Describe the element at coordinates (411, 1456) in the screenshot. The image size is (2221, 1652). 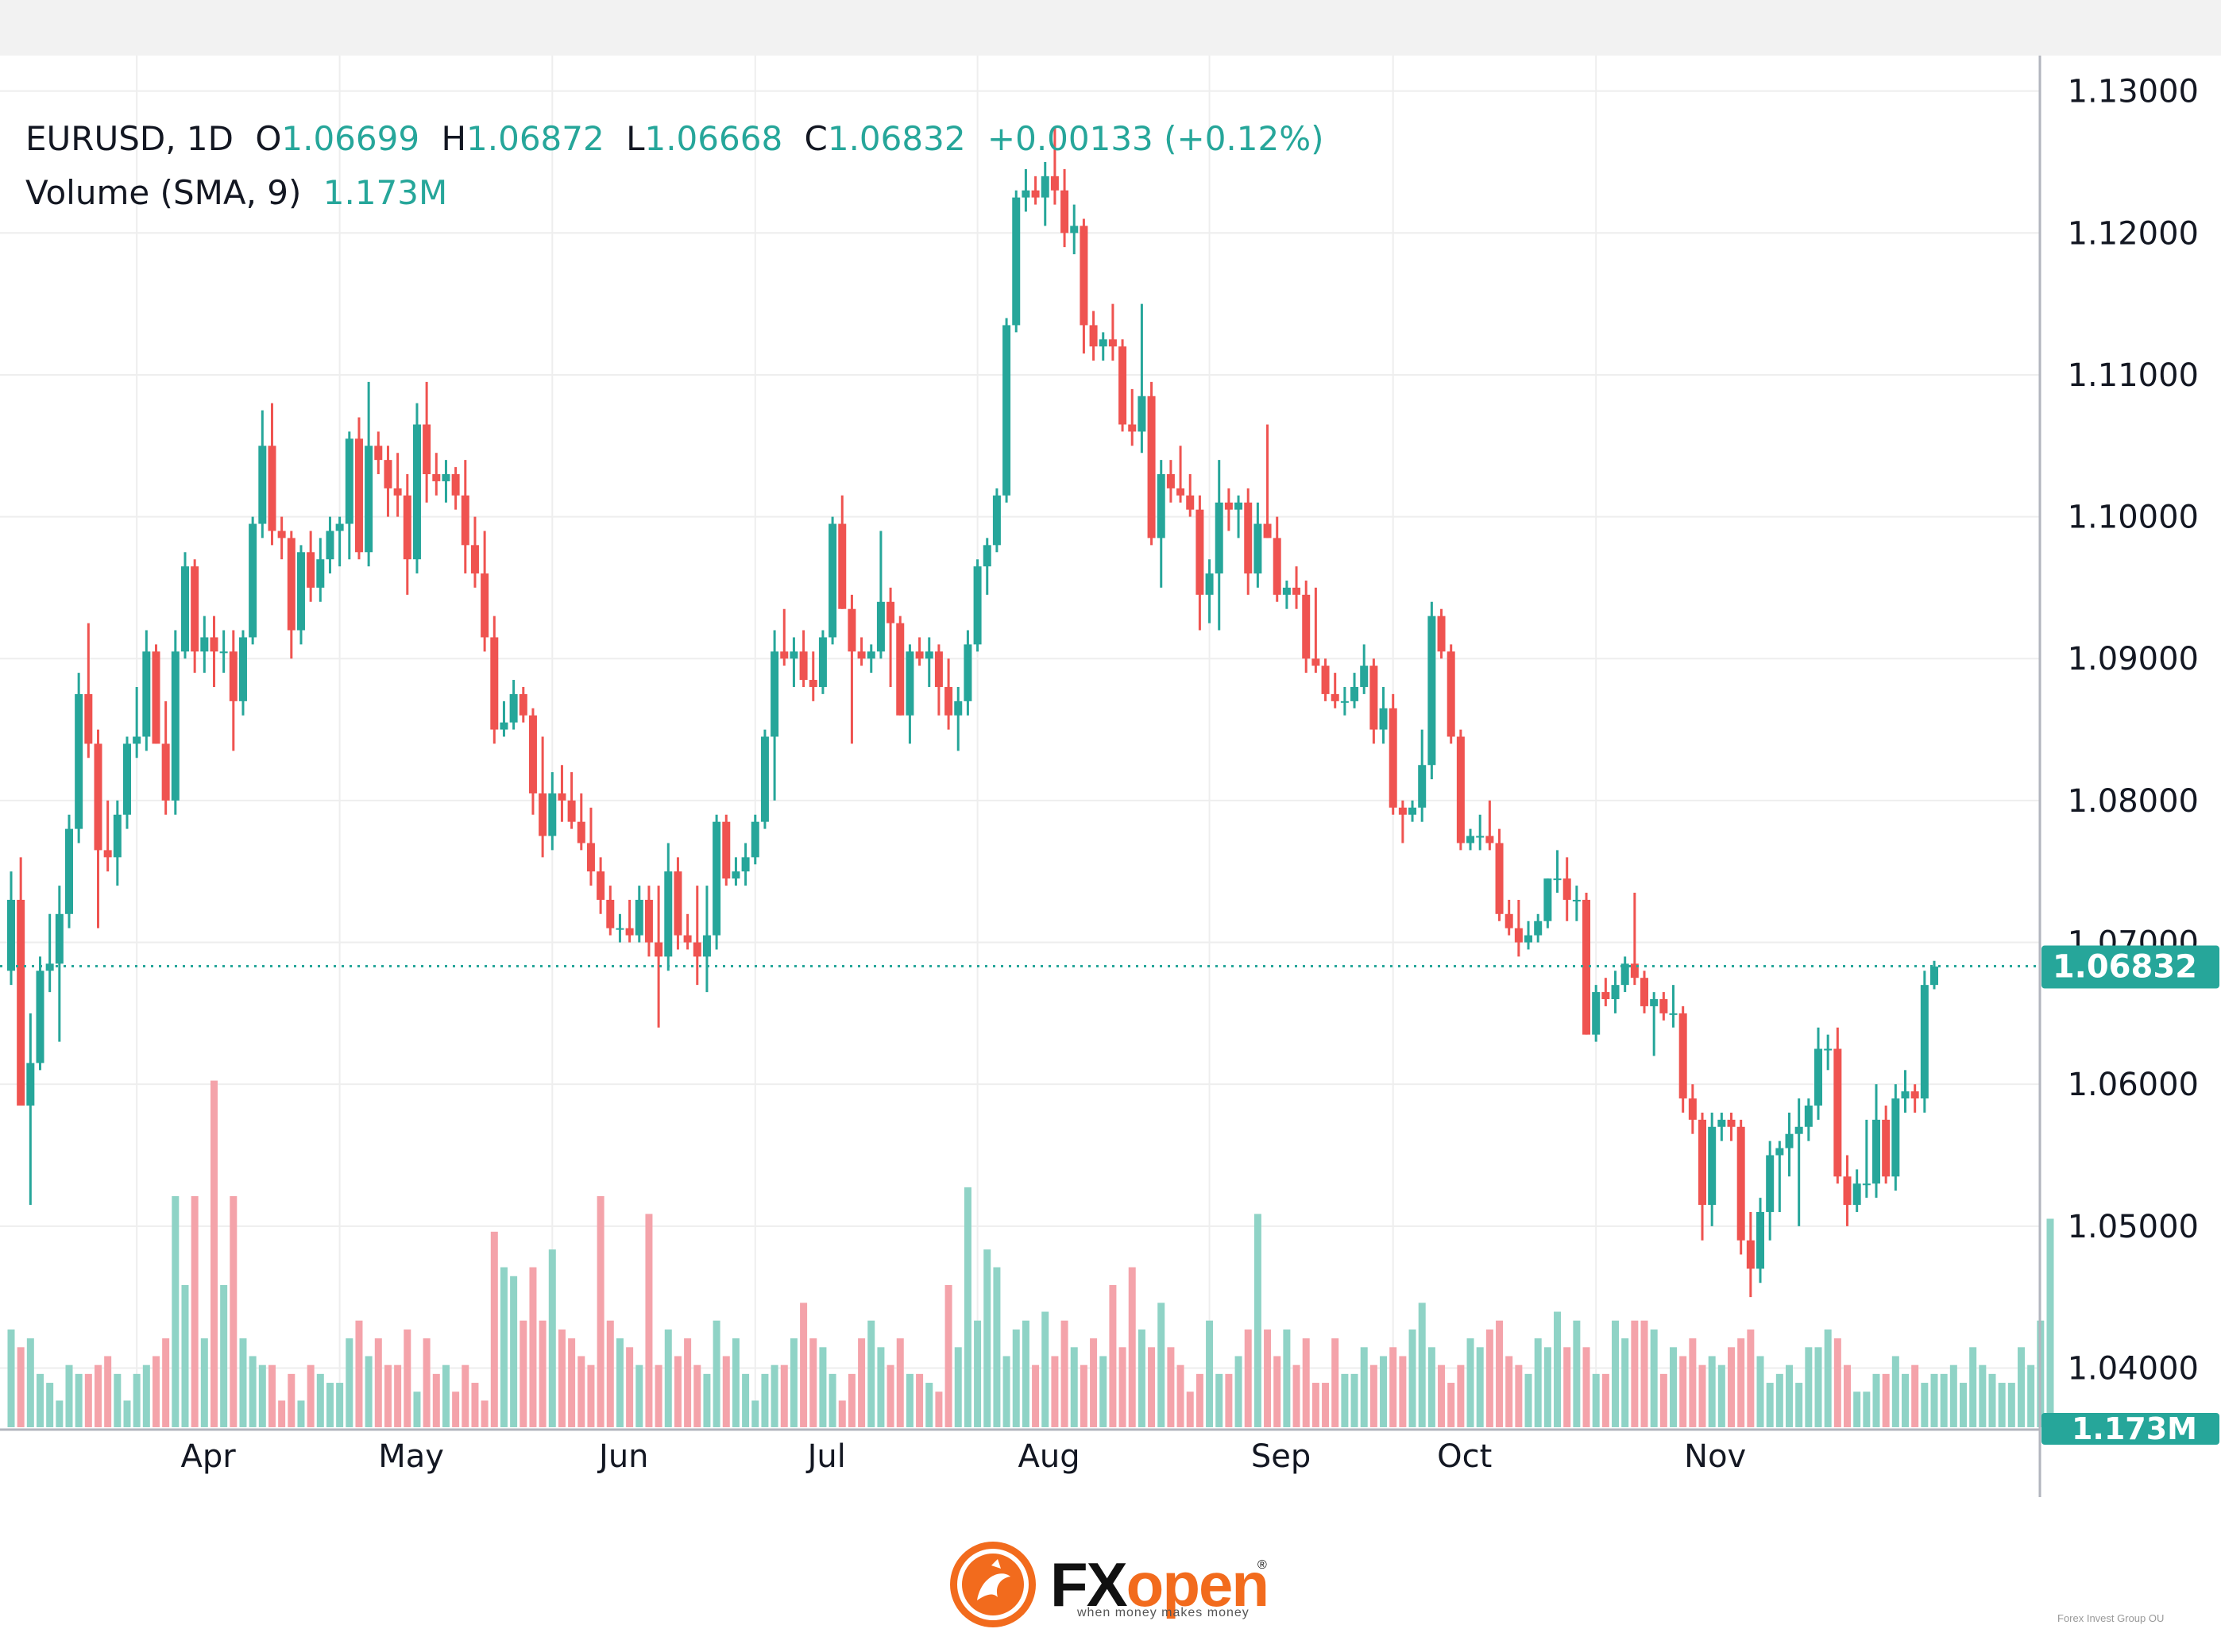
I see `month-tick-label: May` at that location.